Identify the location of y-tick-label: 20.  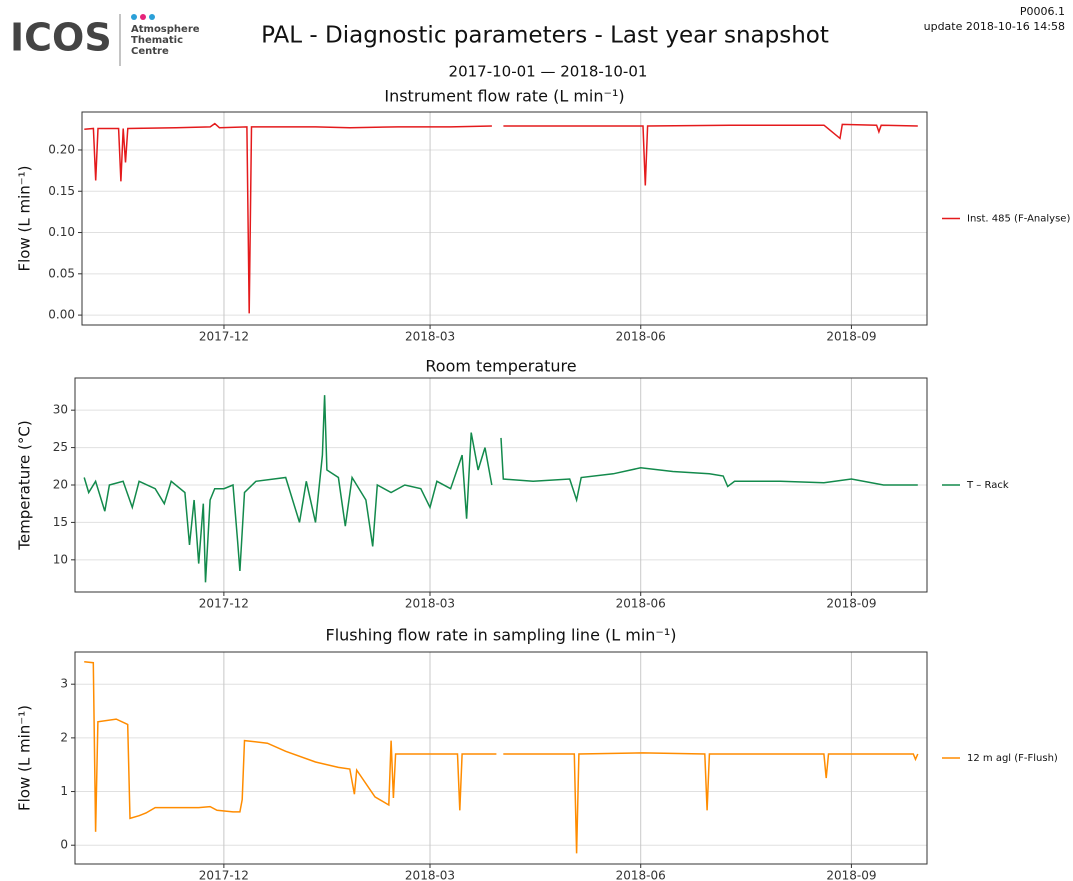
(60, 485).